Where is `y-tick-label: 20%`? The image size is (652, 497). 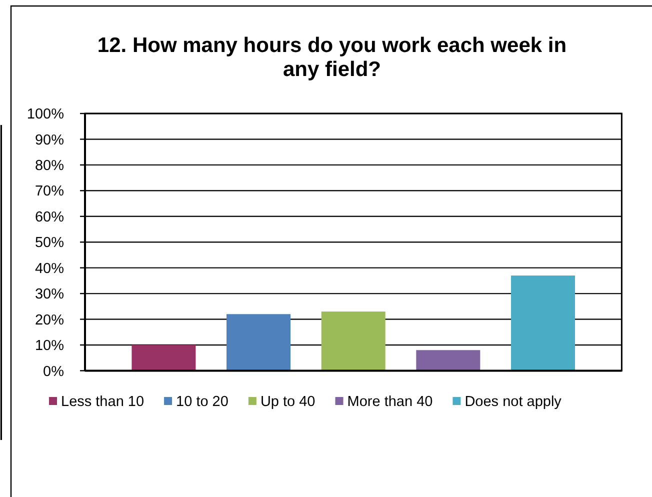 y-tick-label: 20% is located at coordinates (49, 320).